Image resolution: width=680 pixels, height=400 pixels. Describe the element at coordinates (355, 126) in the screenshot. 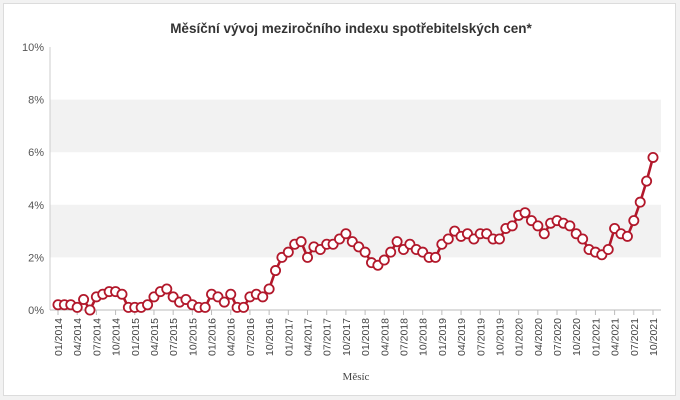

I see `grid-band` at that location.